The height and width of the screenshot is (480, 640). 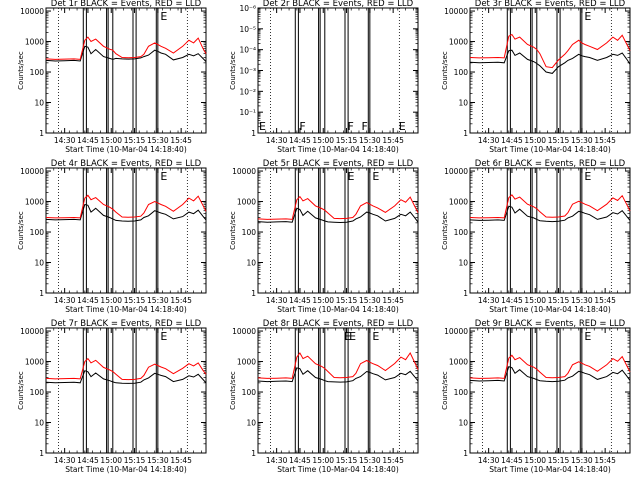 What do you see at coordinates (126, 324) in the screenshot?
I see `panel-title: Det 7r BLACK = Events, RED = LLD` at bounding box center [126, 324].